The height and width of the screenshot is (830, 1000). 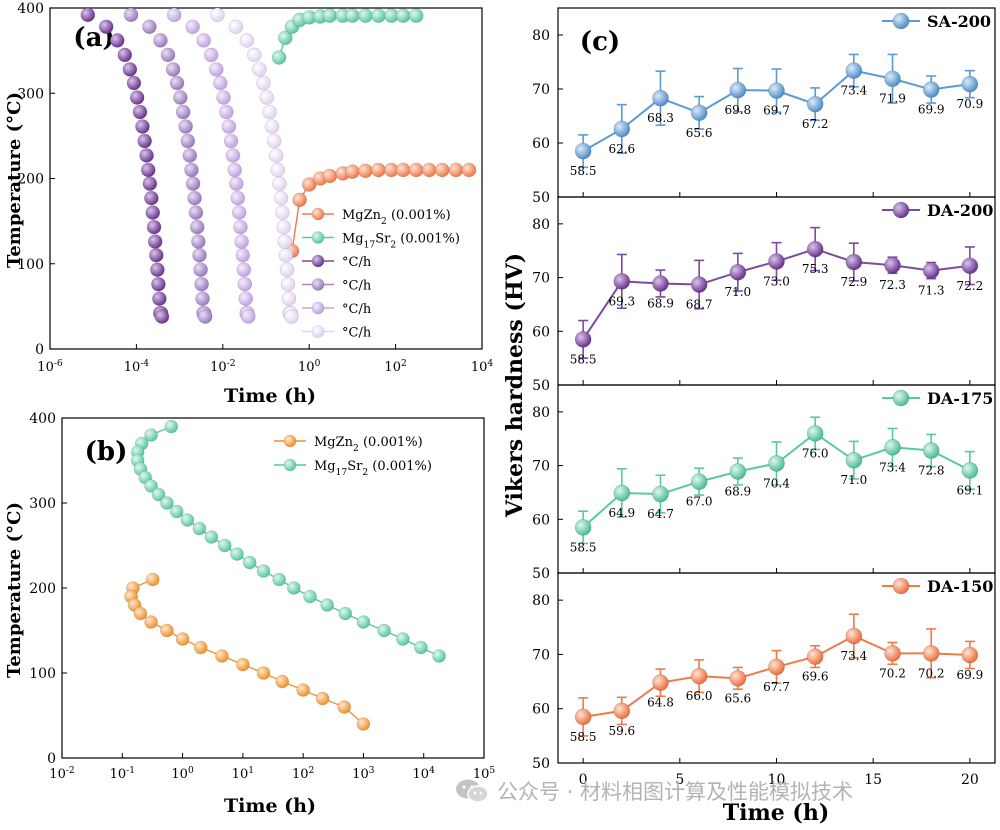 What do you see at coordinates (853, 656) in the screenshot?
I see `panel-c-data-label: 73.4` at bounding box center [853, 656].